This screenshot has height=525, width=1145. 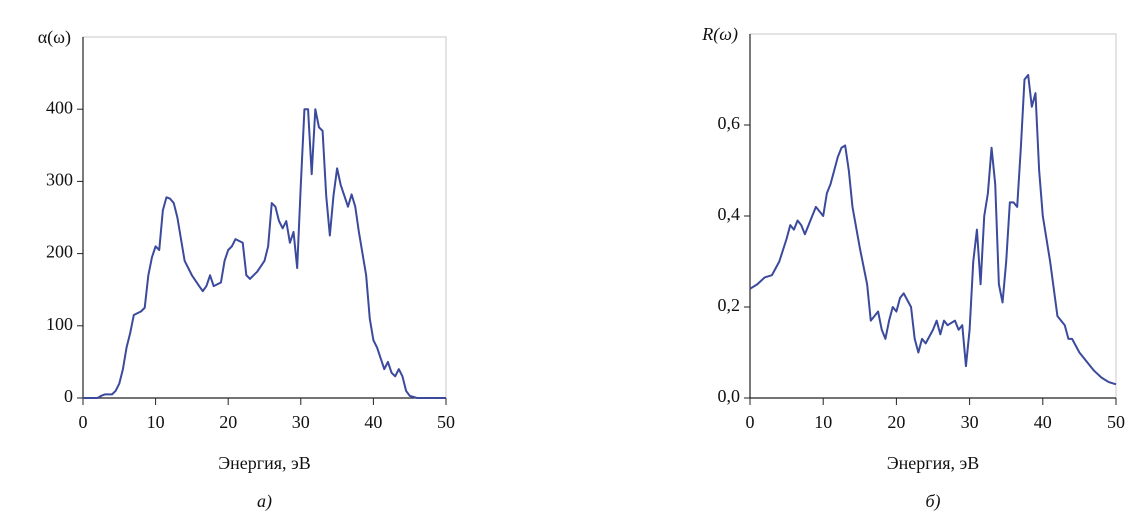 I want to click on y-tick-label: 0,6, so click(x=729, y=123).